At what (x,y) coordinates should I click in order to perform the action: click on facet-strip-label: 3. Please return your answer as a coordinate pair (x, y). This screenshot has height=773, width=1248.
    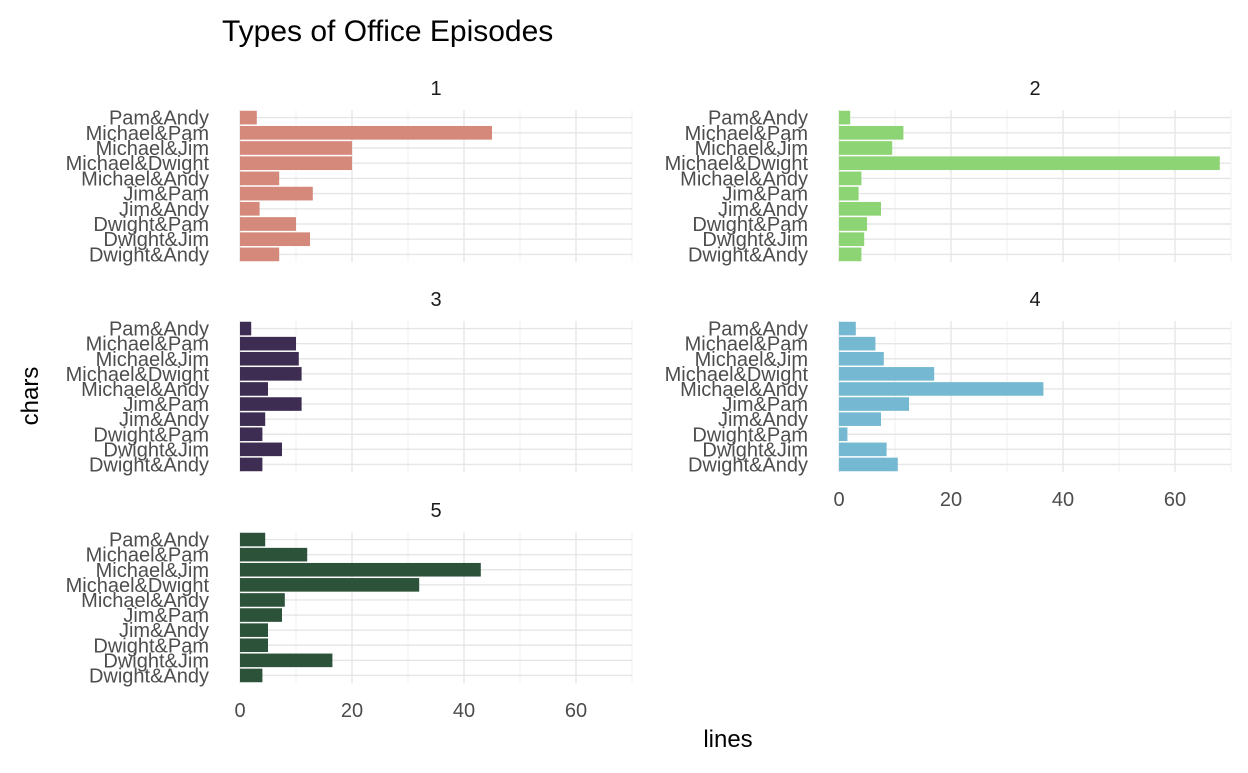
    Looking at the image, I should click on (435, 300).